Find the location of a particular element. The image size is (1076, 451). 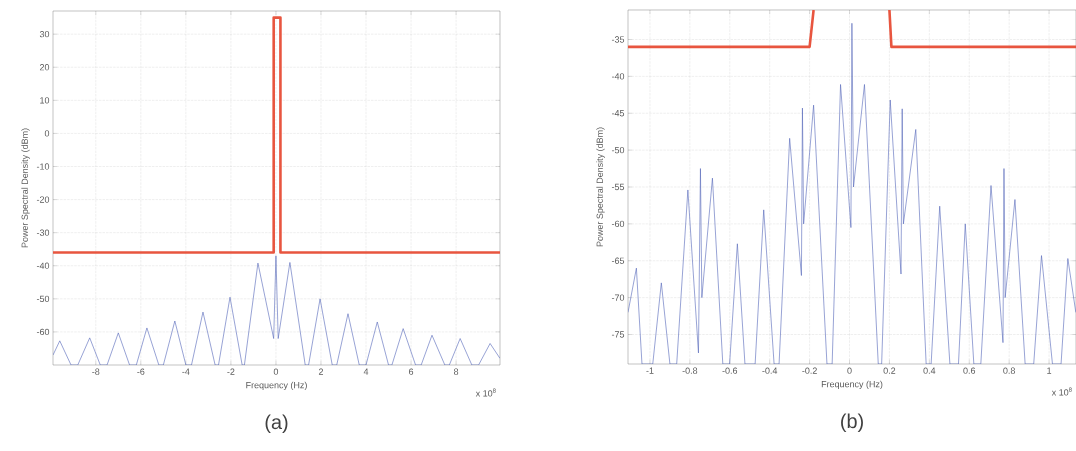

y-tick-label: 0 is located at coordinates (47, 133).